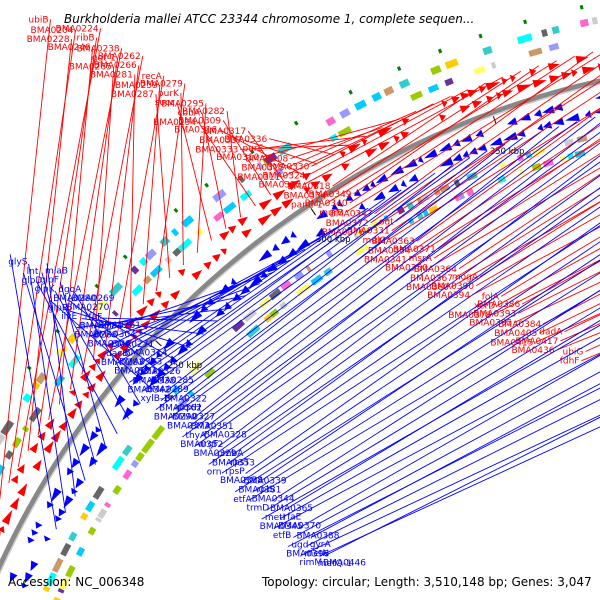  What do you see at coordinates (122, 363) in the screenshot?
I see `reverse-gene-label: BMA0283` at bounding box center [122, 363].